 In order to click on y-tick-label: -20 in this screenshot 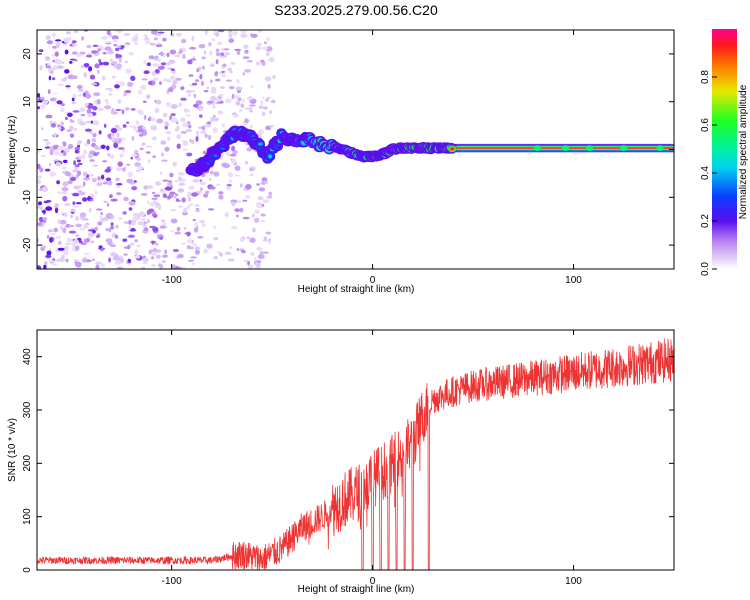, I will do `click(27, 244)`.